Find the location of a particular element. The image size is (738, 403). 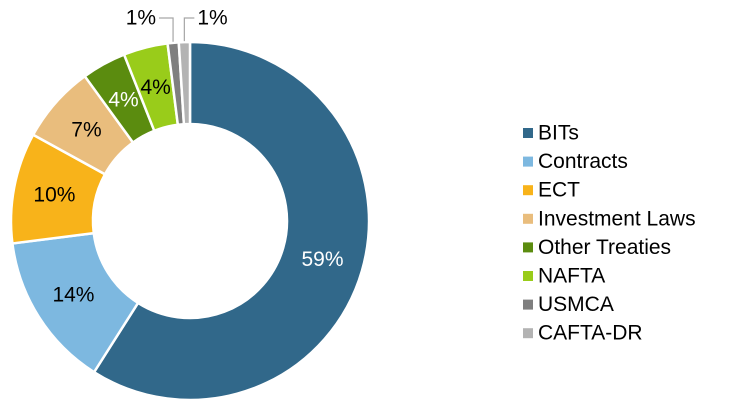

legend-label: ECT is located at coordinates (559, 190).